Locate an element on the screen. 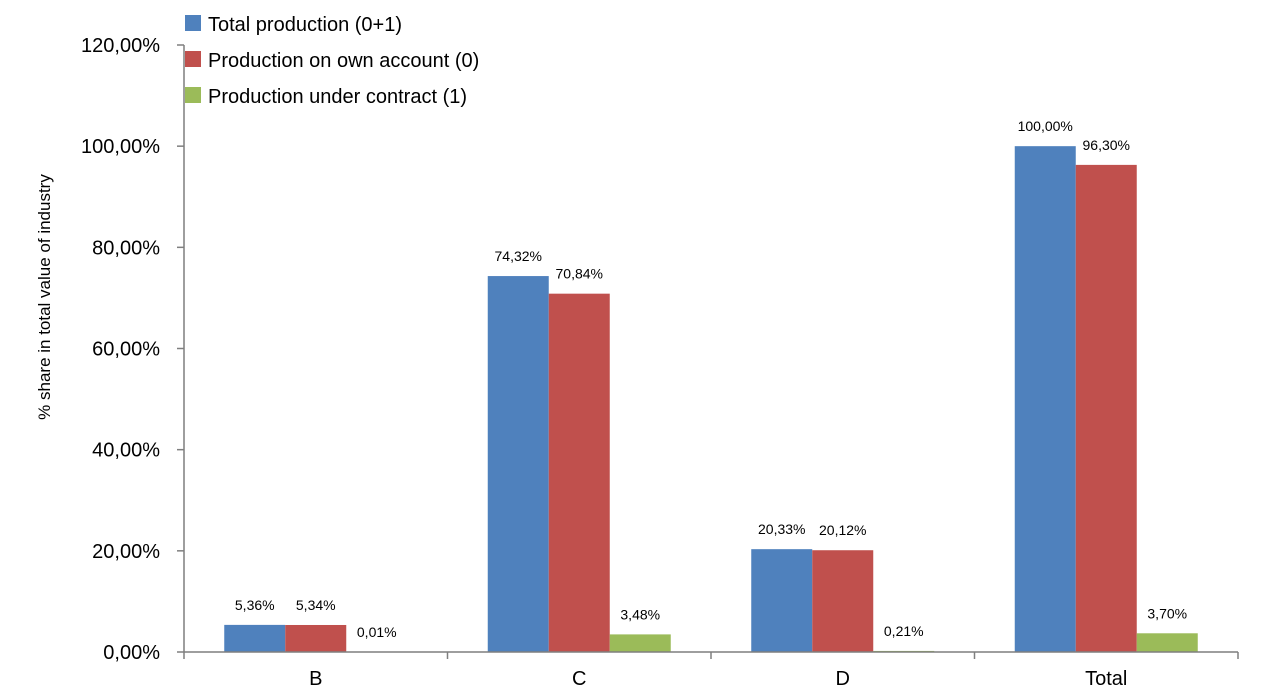 This screenshot has width=1268, height=689. data-label: 70,84% is located at coordinates (579, 274).